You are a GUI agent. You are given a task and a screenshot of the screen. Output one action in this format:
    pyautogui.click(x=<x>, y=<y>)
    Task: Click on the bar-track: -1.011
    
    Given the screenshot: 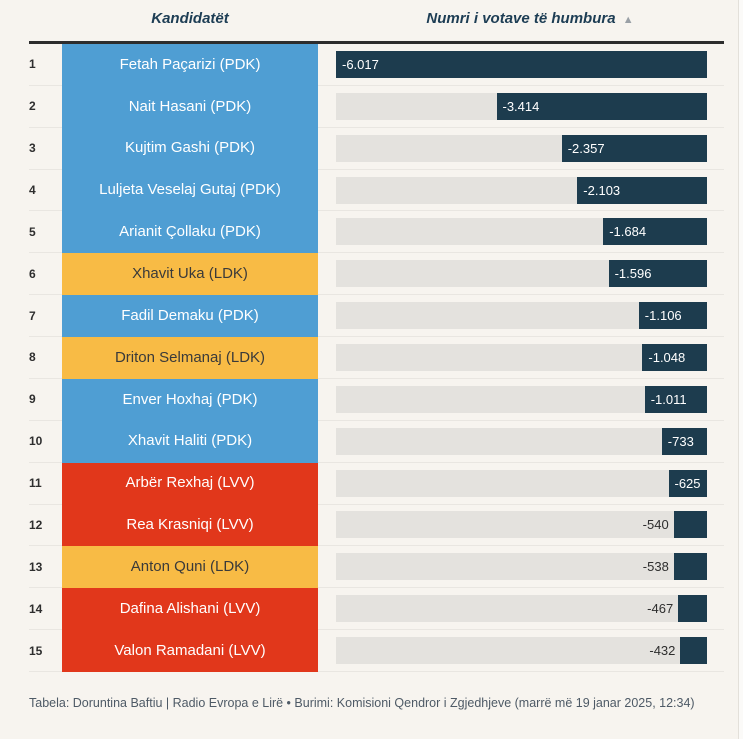 What is the action you would take?
    pyautogui.click(x=521, y=399)
    